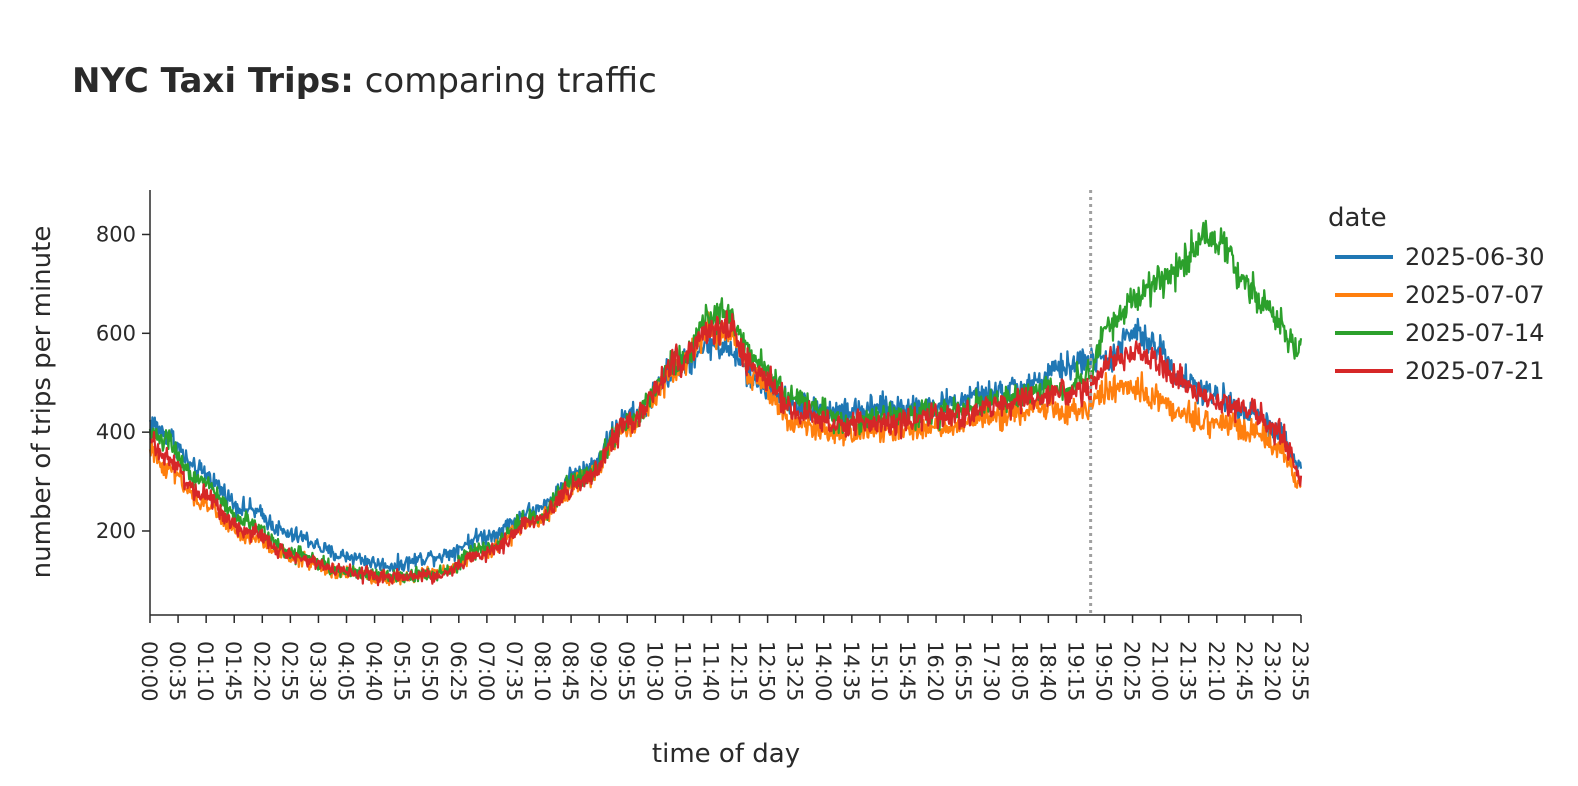  What do you see at coordinates (739, 671) in the screenshot?
I see `x-tick-label: 12:15` at bounding box center [739, 671].